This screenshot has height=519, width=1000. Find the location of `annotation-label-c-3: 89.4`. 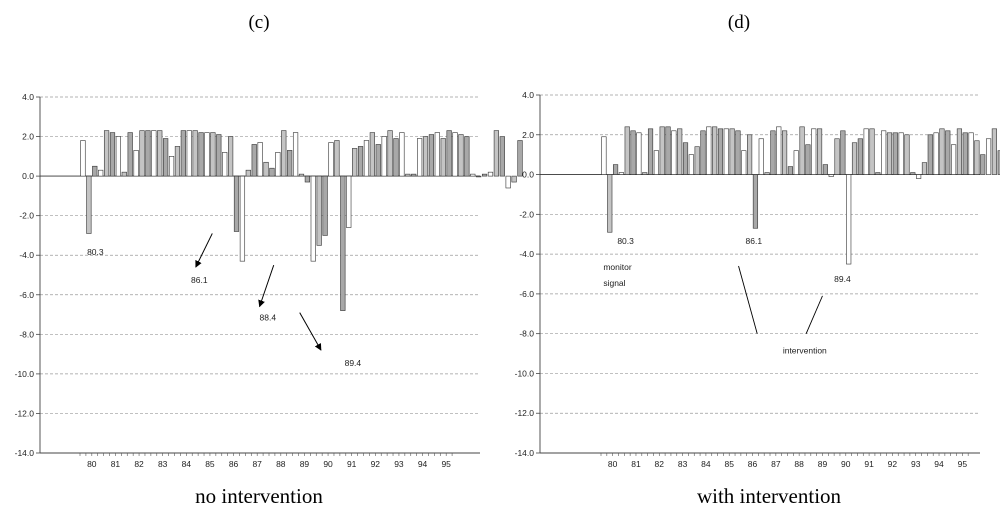

annotation-label-c-3: 89.4 is located at coordinates (353, 363).